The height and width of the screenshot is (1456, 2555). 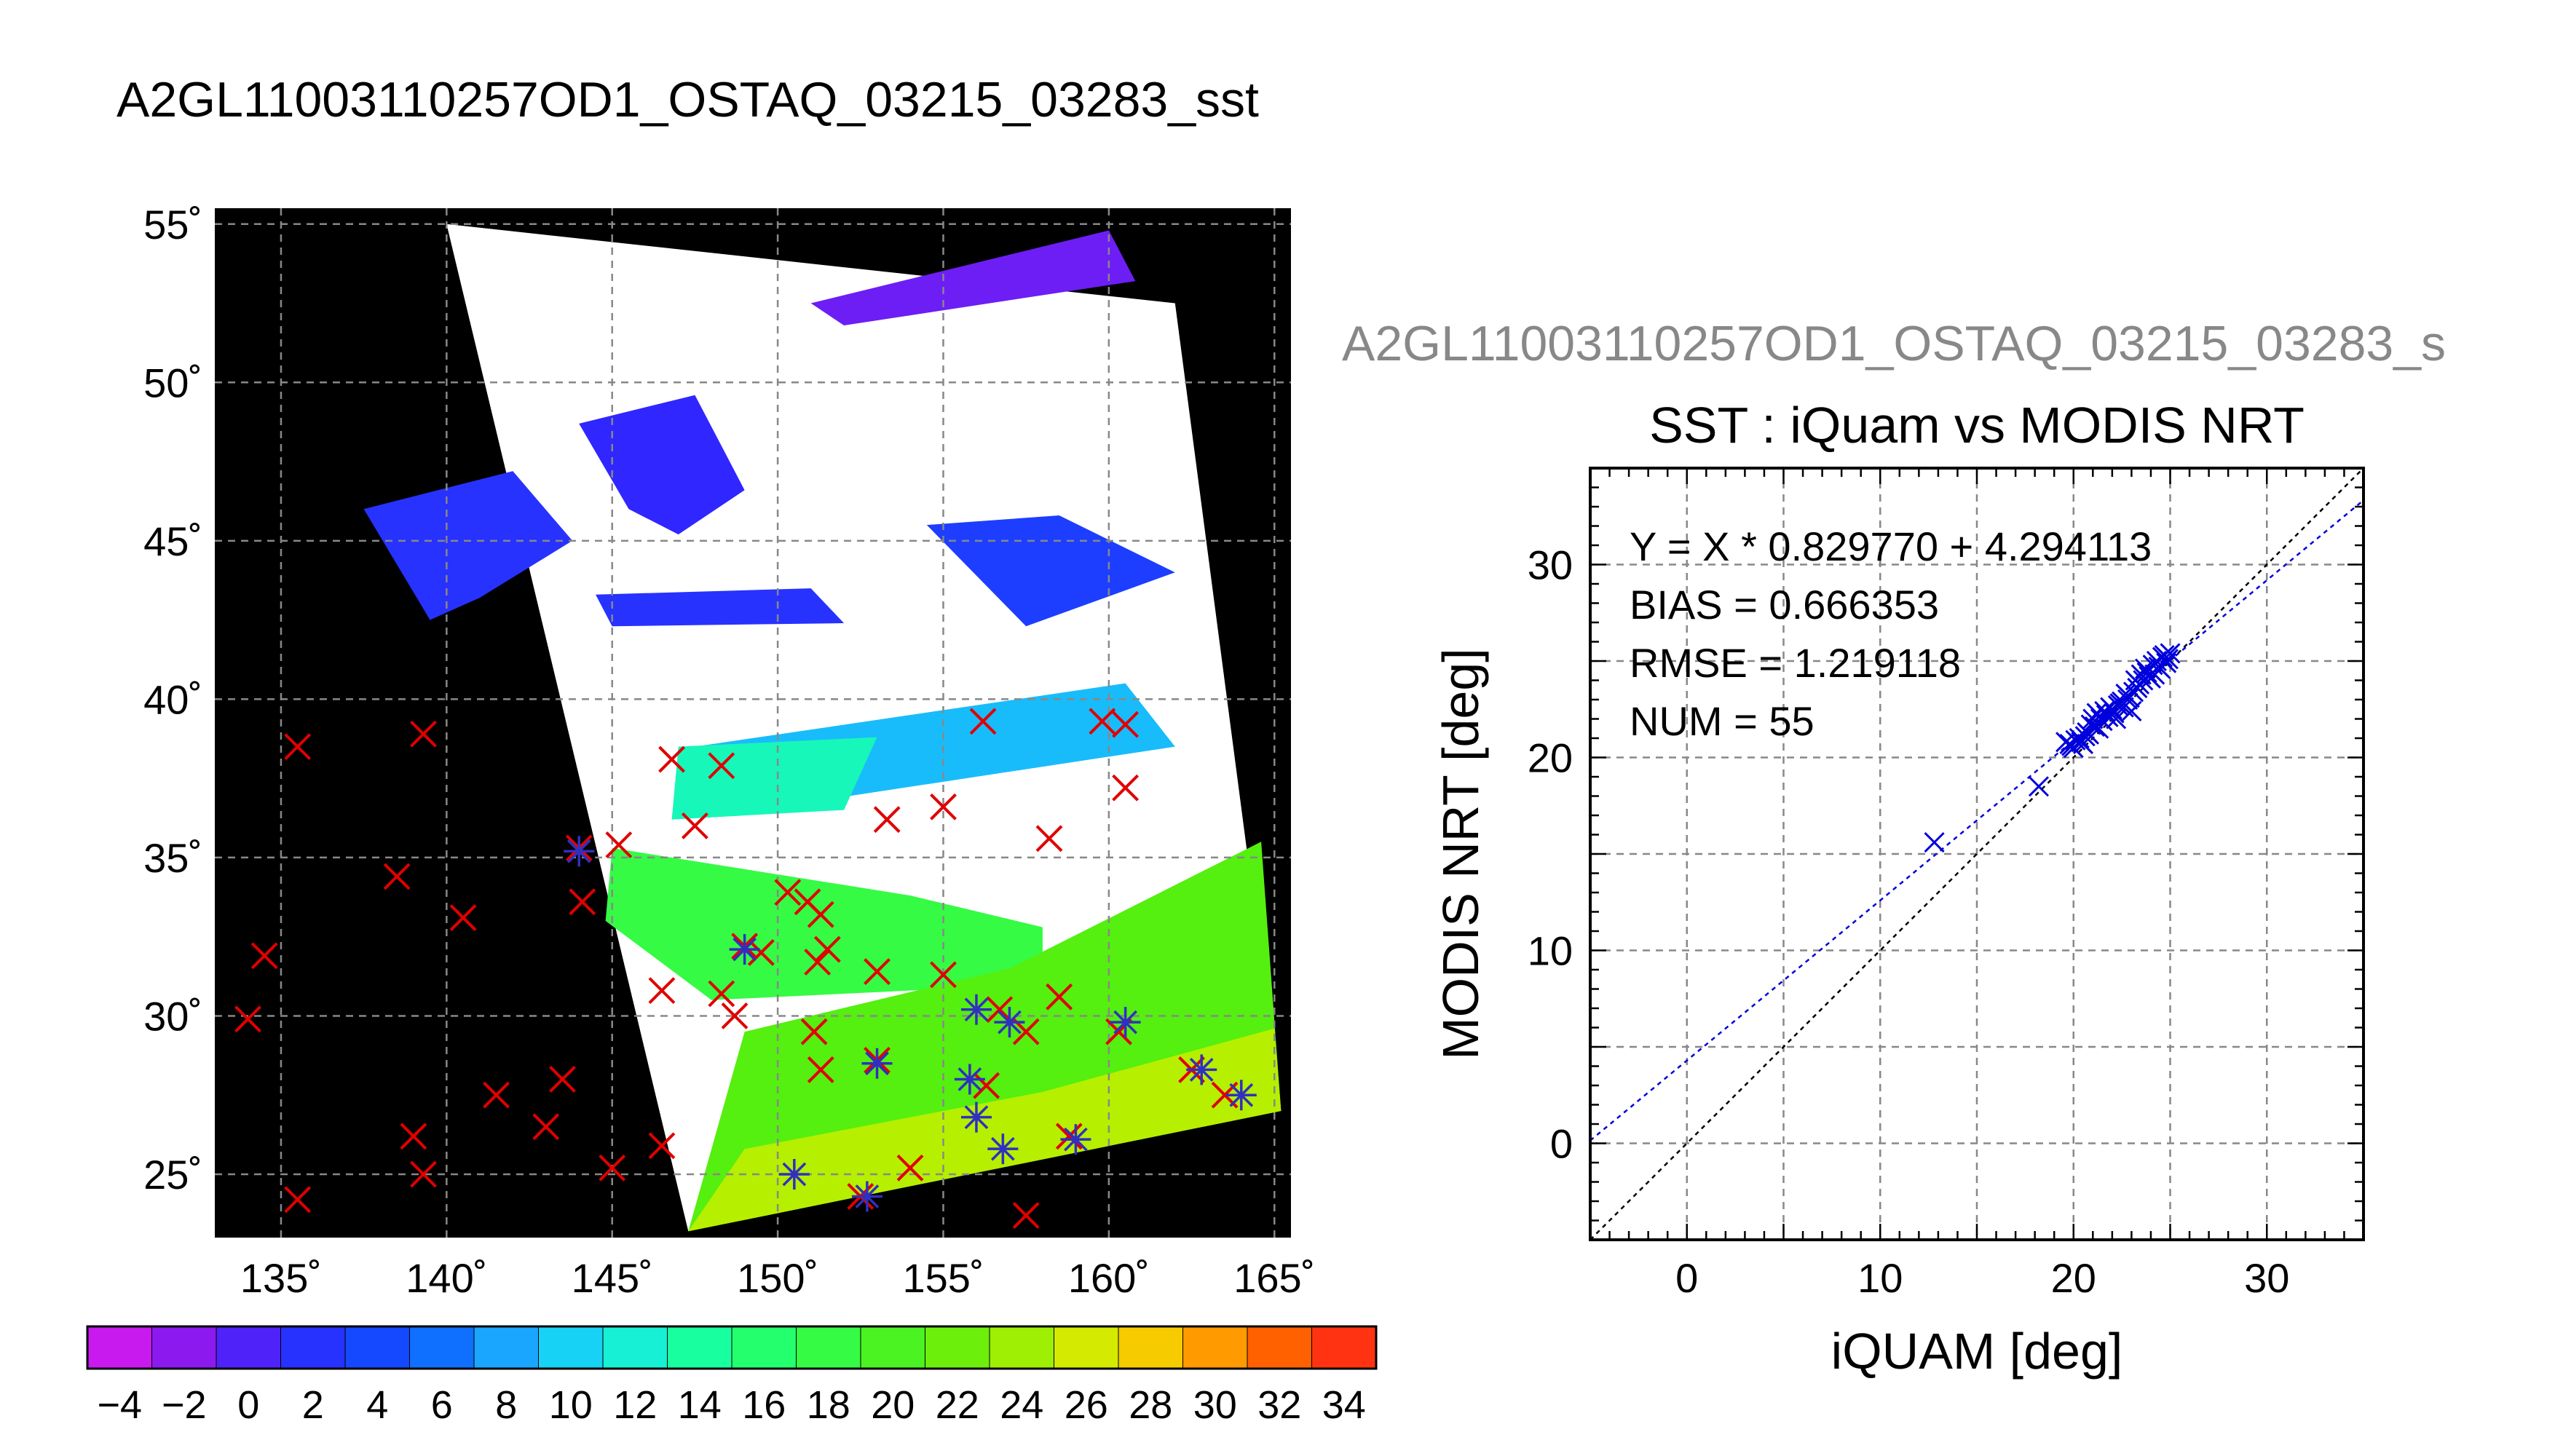 I want to click on map-x-tick-label: 160˚, so click(x=1109, y=1278).